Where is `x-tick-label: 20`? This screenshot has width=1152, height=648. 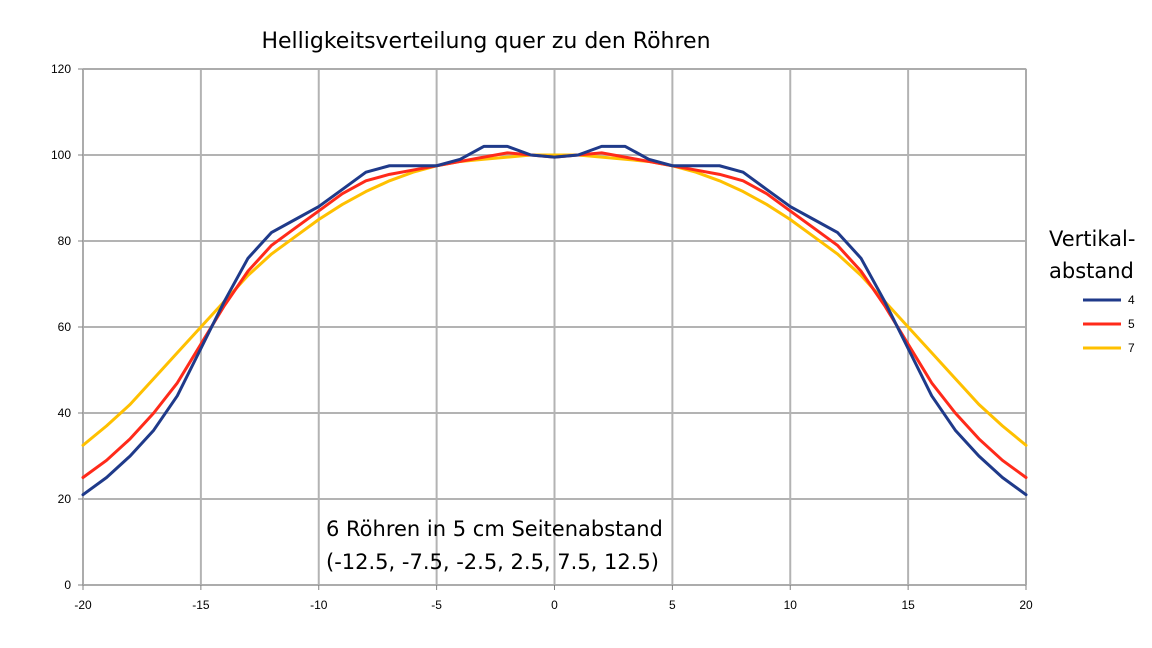 x-tick-label: 20 is located at coordinates (1026, 605).